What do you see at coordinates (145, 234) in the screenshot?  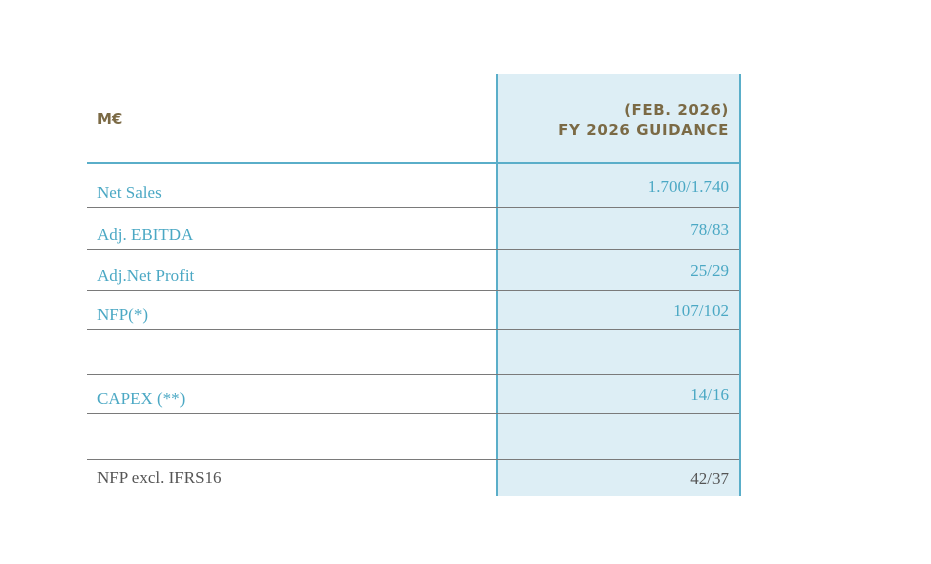 I see `row-label: Adj. EBITDA` at bounding box center [145, 234].